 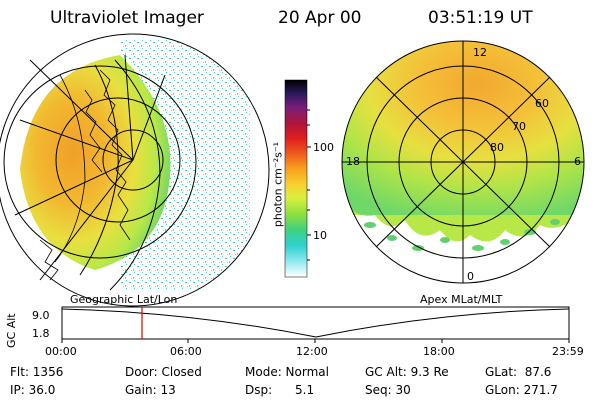 I want to click on header-time: 03:51:19 UT, so click(x=480, y=18).